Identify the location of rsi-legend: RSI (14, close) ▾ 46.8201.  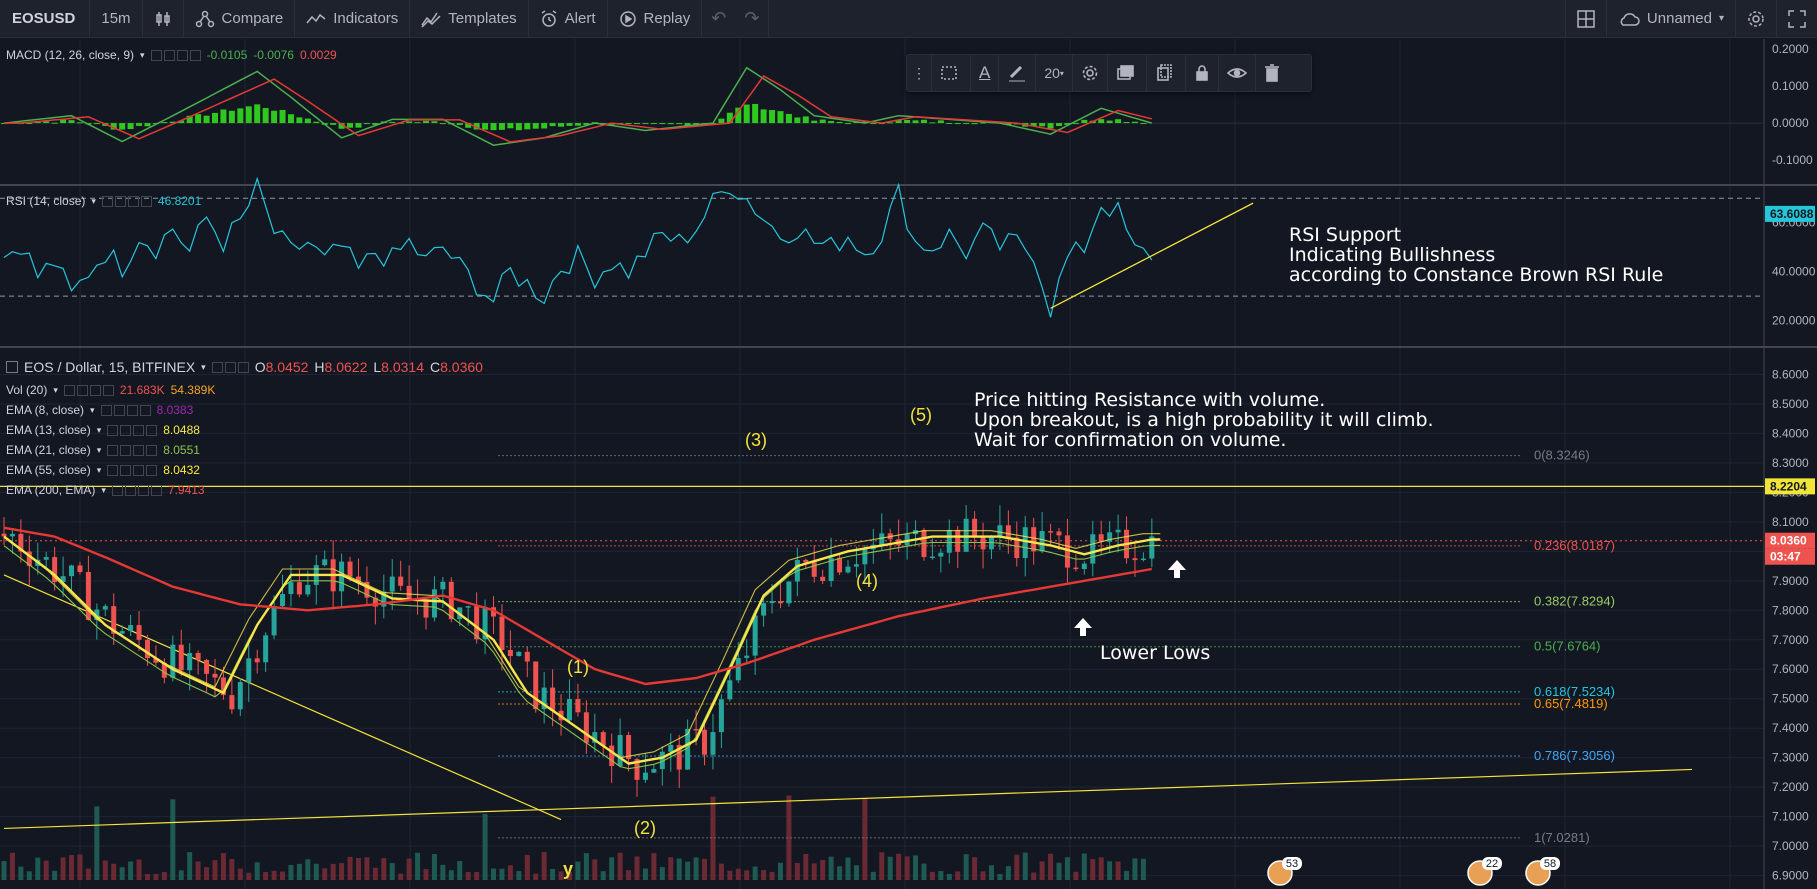
(103, 201).